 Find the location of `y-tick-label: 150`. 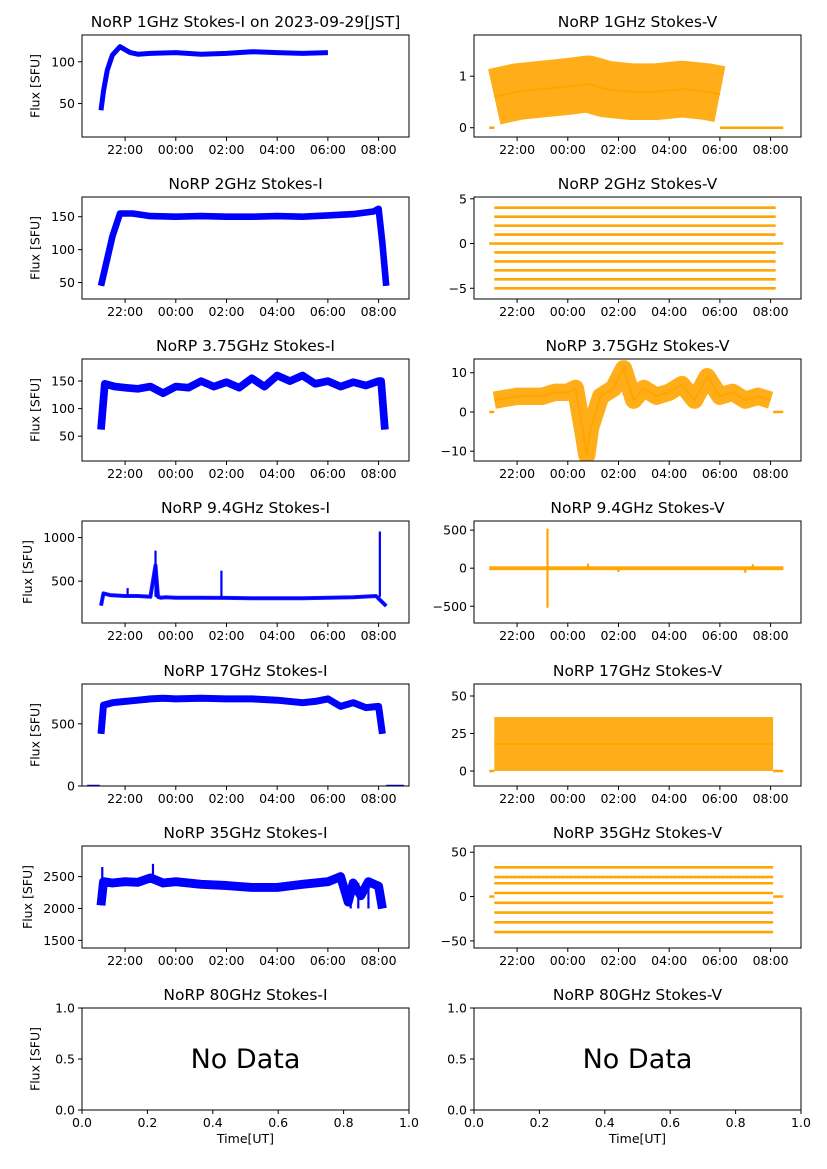

y-tick-label: 150 is located at coordinates (63, 381).